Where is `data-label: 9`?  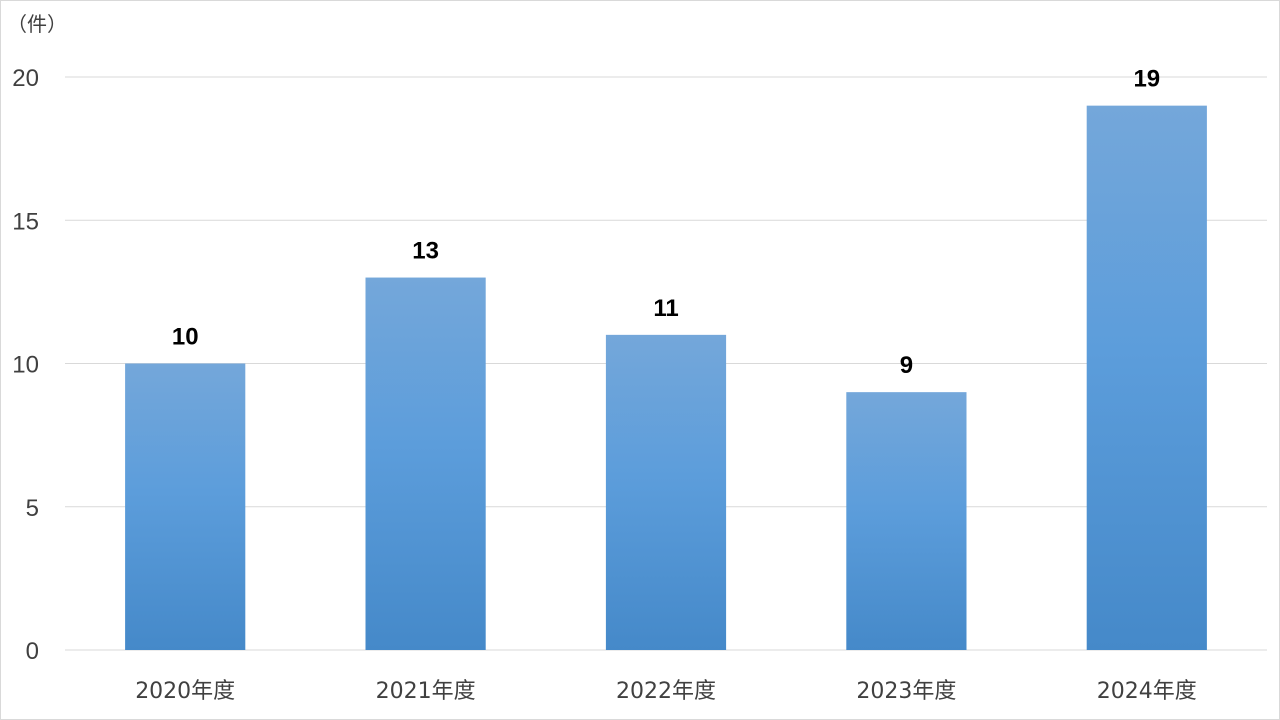 data-label: 9 is located at coordinates (906, 365).